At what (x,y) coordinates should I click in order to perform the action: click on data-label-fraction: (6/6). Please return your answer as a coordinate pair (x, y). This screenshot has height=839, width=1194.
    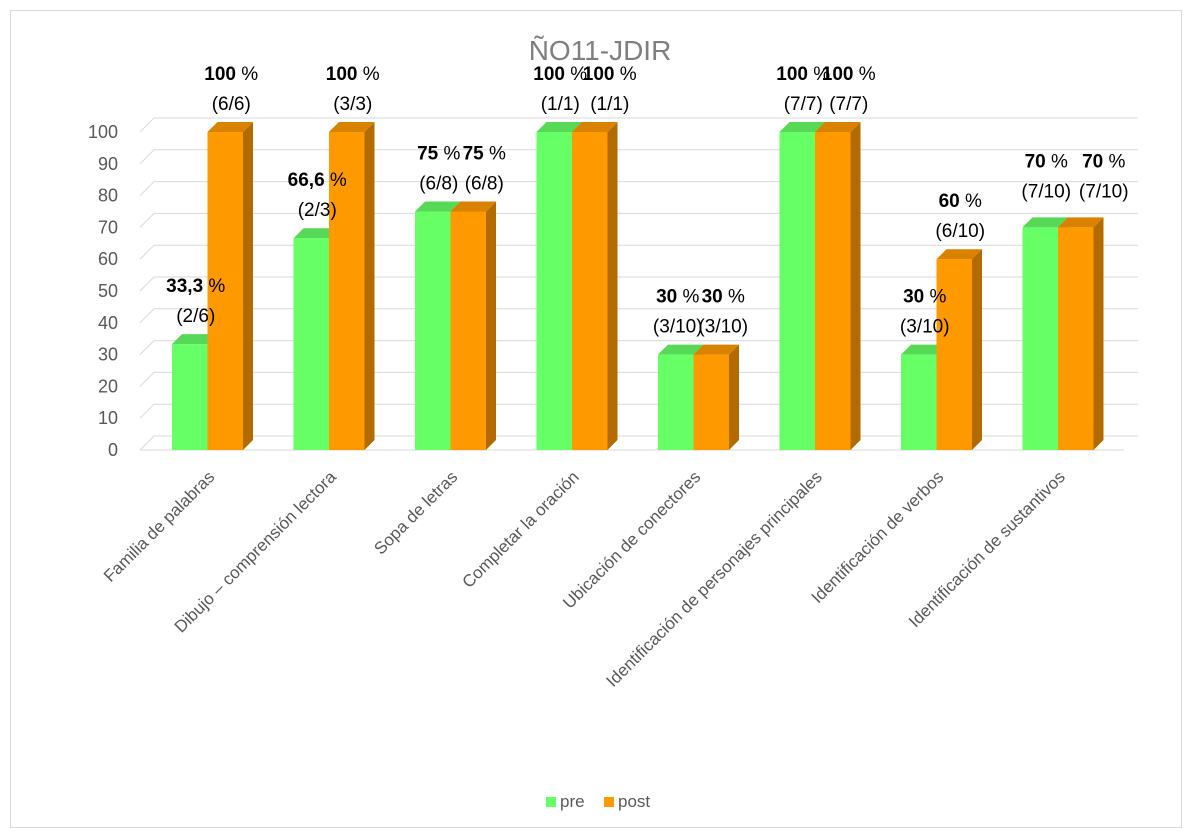
    Looking at the image, I should click on (231, 104).